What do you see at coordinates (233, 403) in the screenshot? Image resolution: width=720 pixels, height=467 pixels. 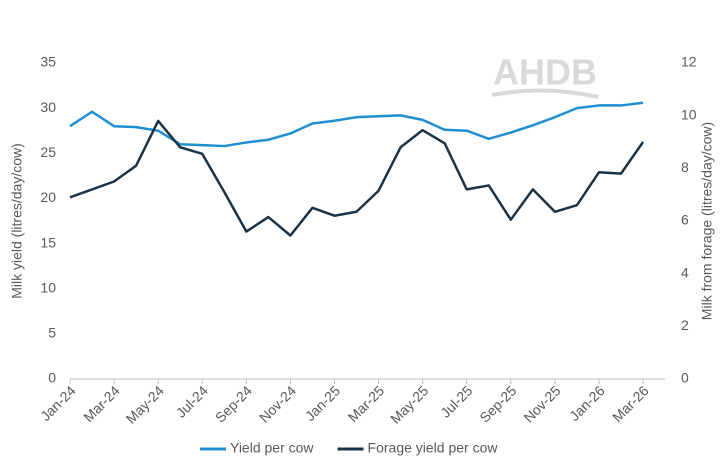 I see `x-tick-label: Sep-24` at bounding box center [233, 403].